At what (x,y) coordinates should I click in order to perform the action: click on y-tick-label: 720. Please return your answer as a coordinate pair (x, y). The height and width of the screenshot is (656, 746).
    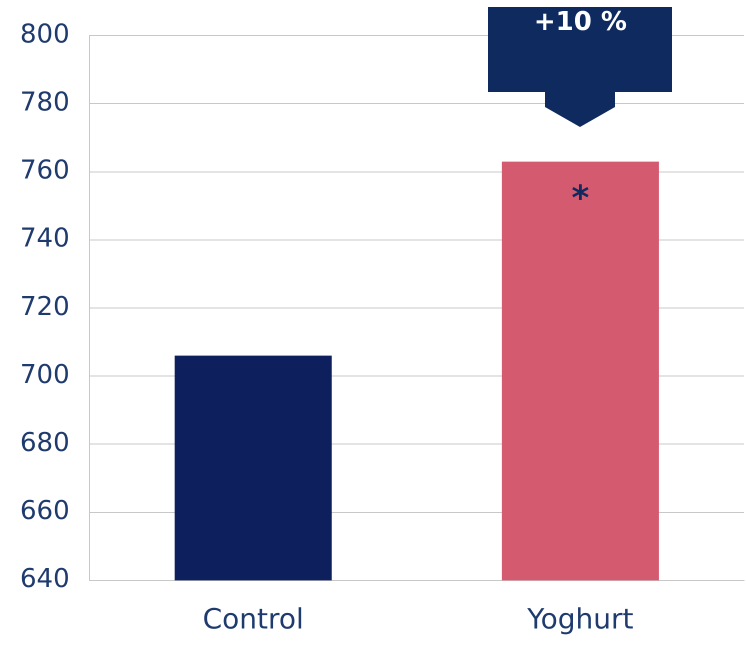
    Looking at the image, I should click on (45, 307).